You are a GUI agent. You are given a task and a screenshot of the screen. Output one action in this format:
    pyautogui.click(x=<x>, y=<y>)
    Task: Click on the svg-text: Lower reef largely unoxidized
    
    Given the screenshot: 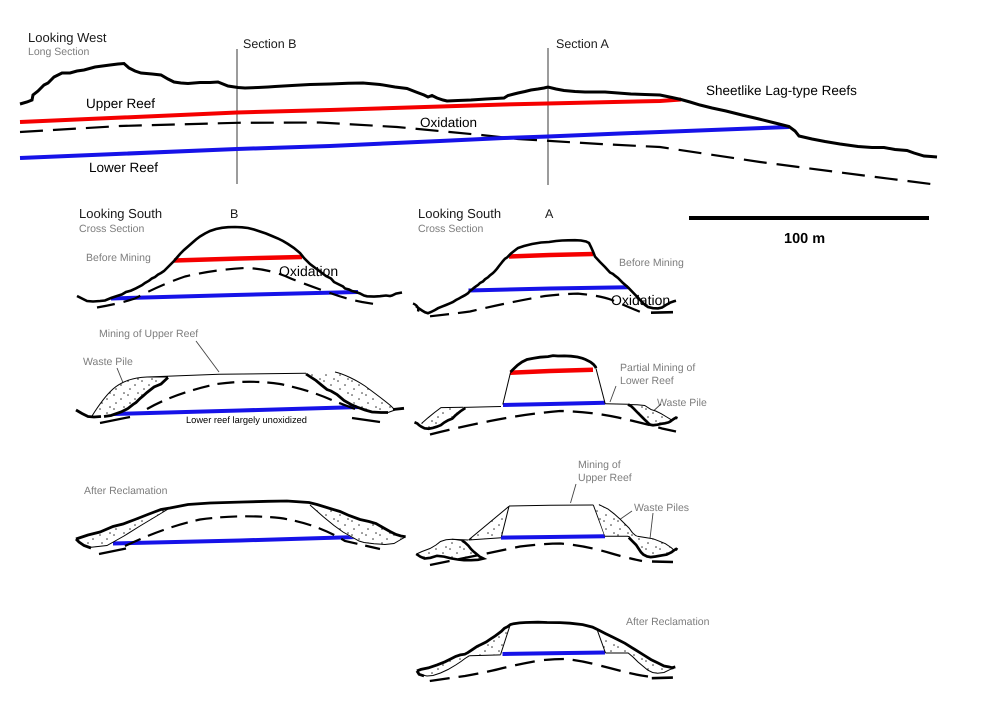 What is the action you would take?
    pyautogui.click(x=246, y=420)
    